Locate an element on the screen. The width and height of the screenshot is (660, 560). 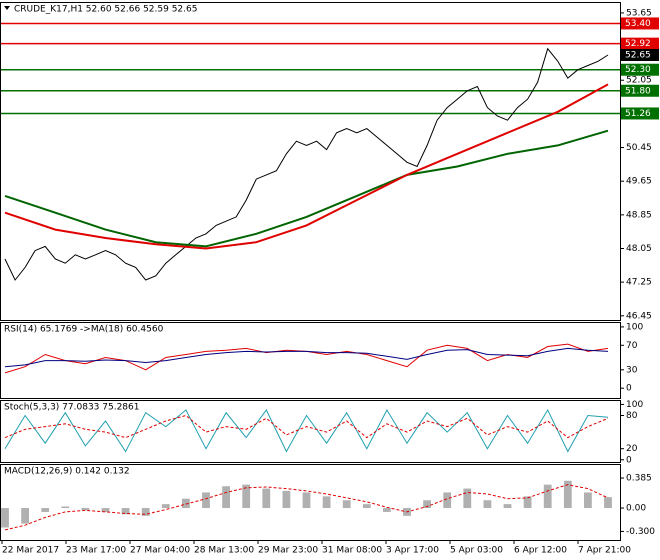
y-tick-label: -0.300 is located at coordinates (640, 532).